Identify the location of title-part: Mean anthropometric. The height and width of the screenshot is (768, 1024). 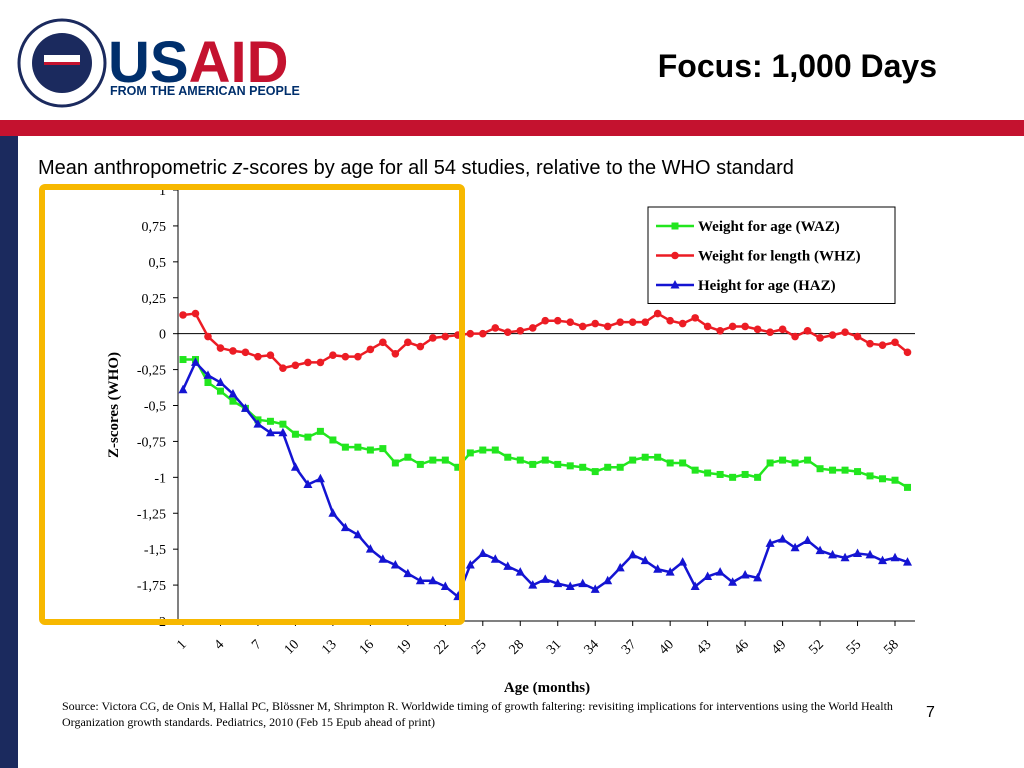
(135, 168).